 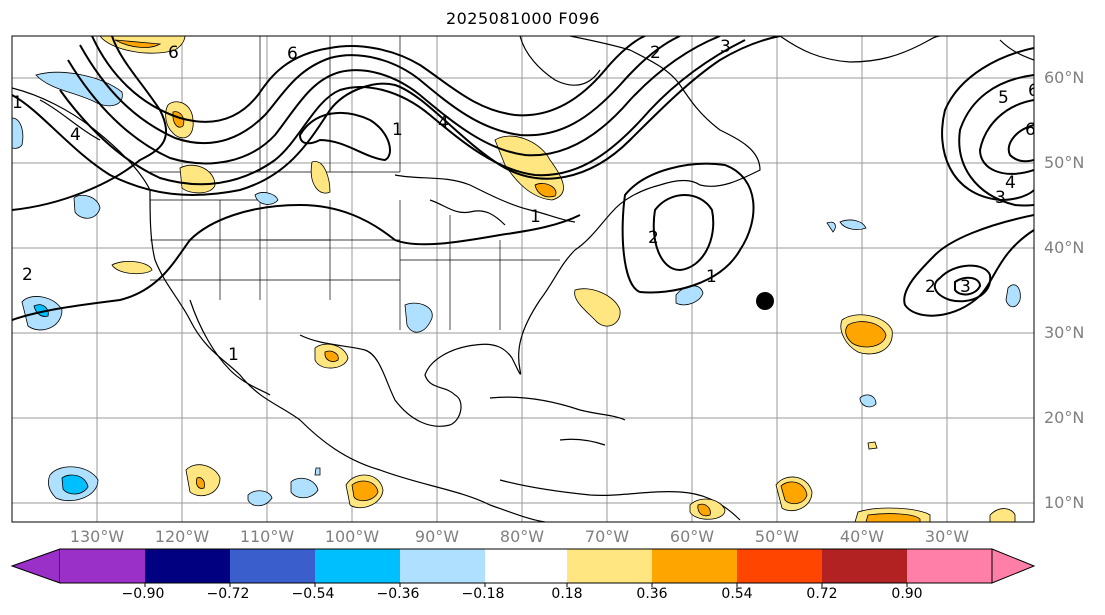 I want to click on colorbar-tick: 0.72, so click(x=822, y=594).